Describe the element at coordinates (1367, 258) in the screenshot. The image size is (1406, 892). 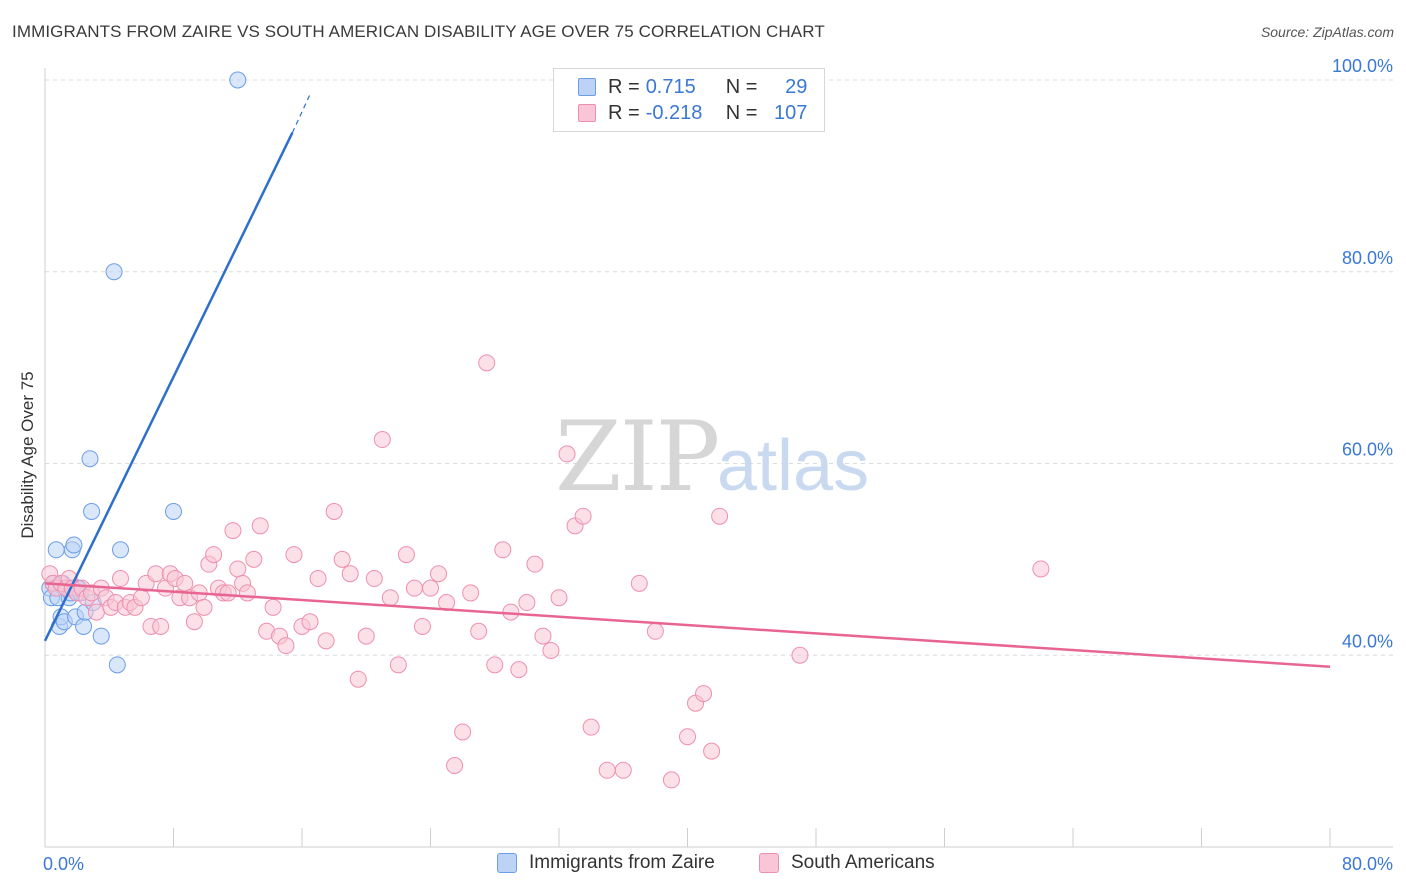
I see `y-tick-label: 80.0%` at that location.